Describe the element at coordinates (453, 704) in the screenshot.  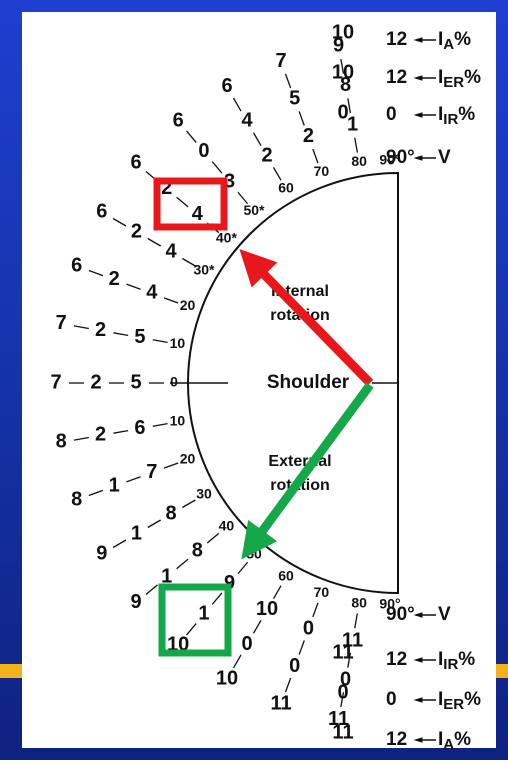
I see `legend-sub: ER` at that location.